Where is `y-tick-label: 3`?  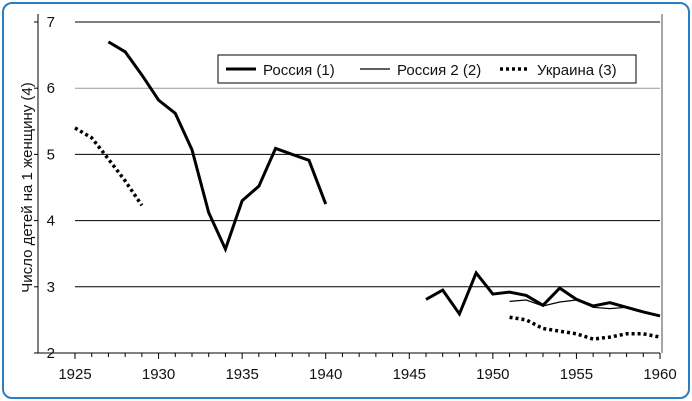
y-tick-label: 3 is located at coordinates (51, 287).